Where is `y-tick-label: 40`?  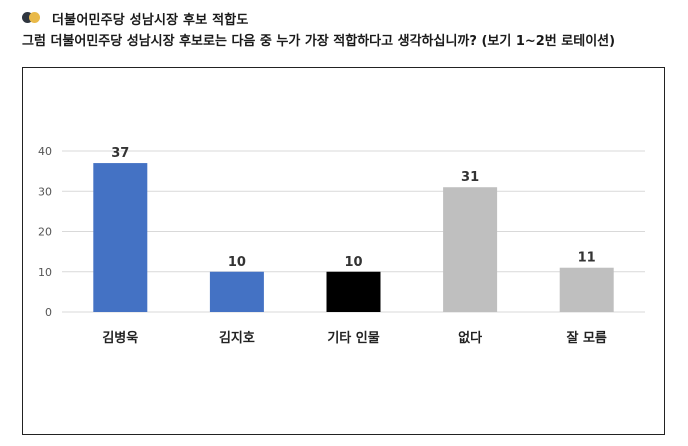
y-tick-label: 40 is located at coordinates (45, 151).